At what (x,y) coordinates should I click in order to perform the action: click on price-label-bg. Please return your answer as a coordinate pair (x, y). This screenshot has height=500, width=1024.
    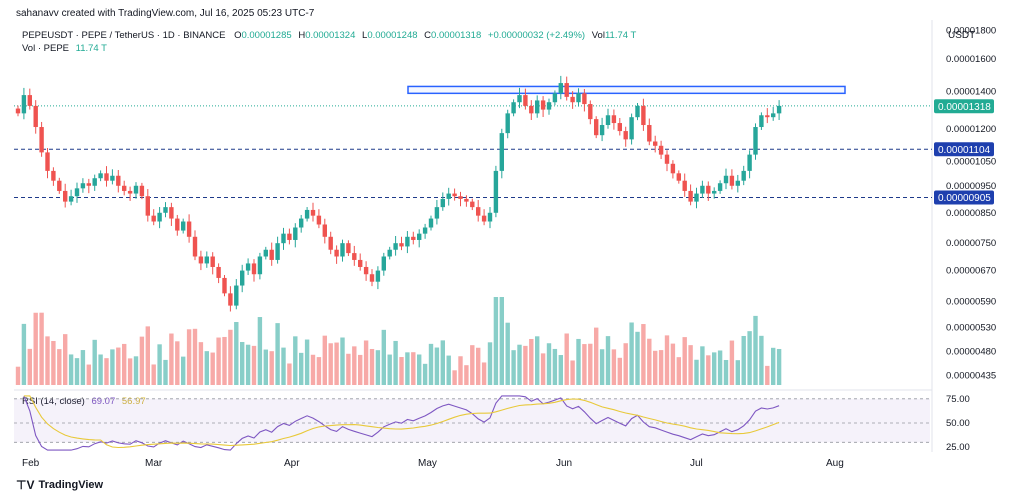
    Looking at the image, I should click on (964, 197).